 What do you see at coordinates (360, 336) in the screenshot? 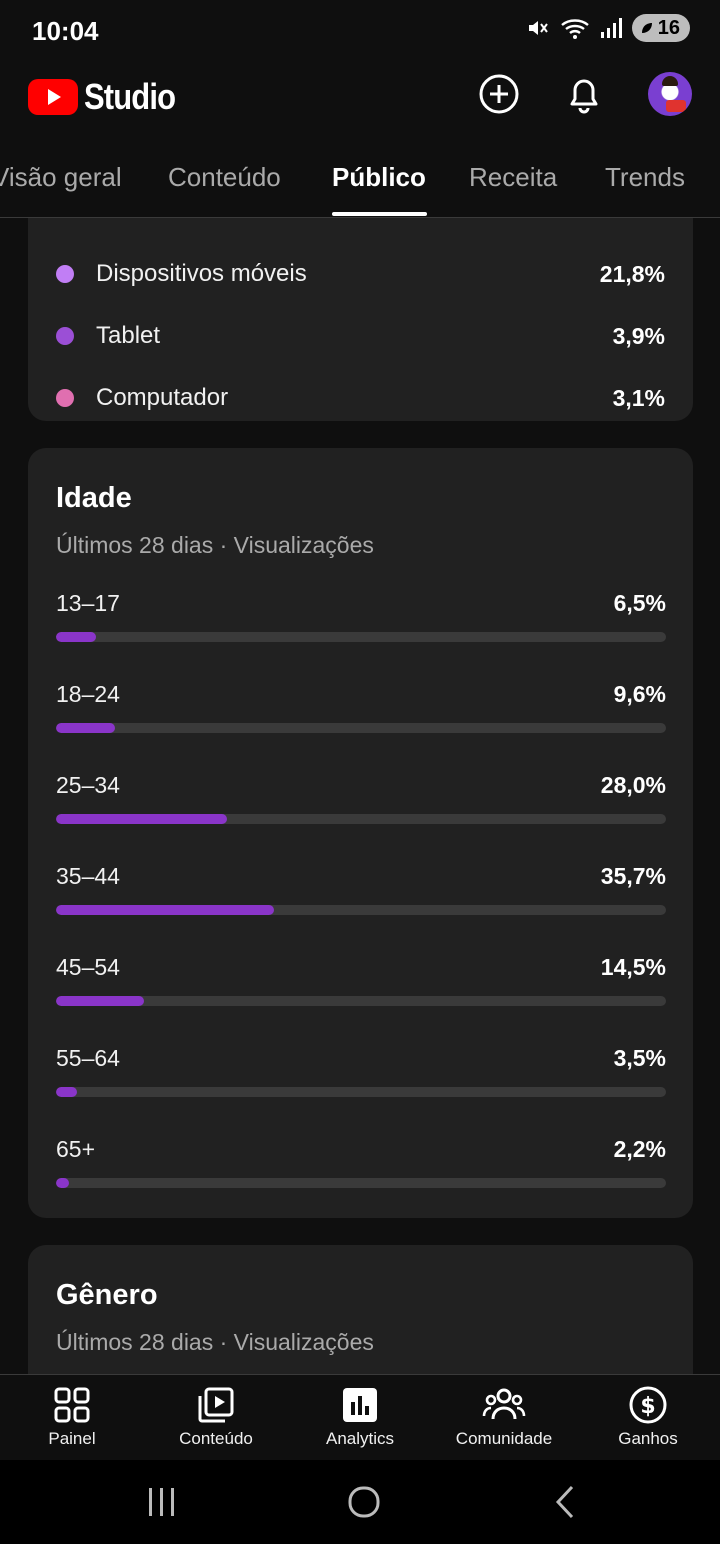
I see `device-row: Tablet 3,9%` at bounding box center [360, 336].